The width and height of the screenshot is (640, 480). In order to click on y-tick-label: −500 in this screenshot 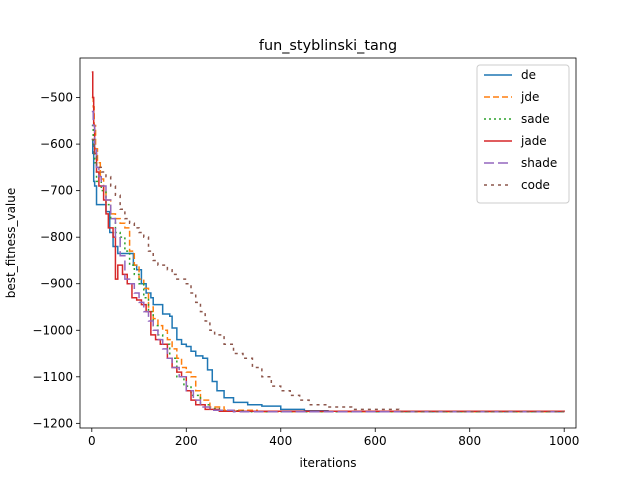, I will do `click(56, 98)`.